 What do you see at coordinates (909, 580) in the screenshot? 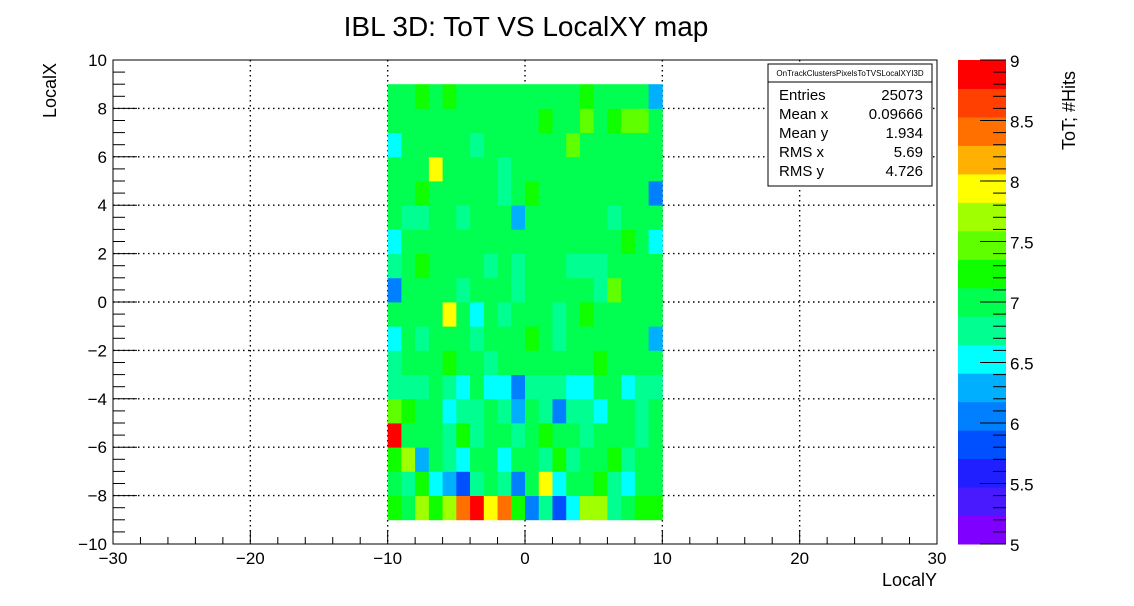
I see `x-axis-title: LocalY` at bounding box center [909, 580].